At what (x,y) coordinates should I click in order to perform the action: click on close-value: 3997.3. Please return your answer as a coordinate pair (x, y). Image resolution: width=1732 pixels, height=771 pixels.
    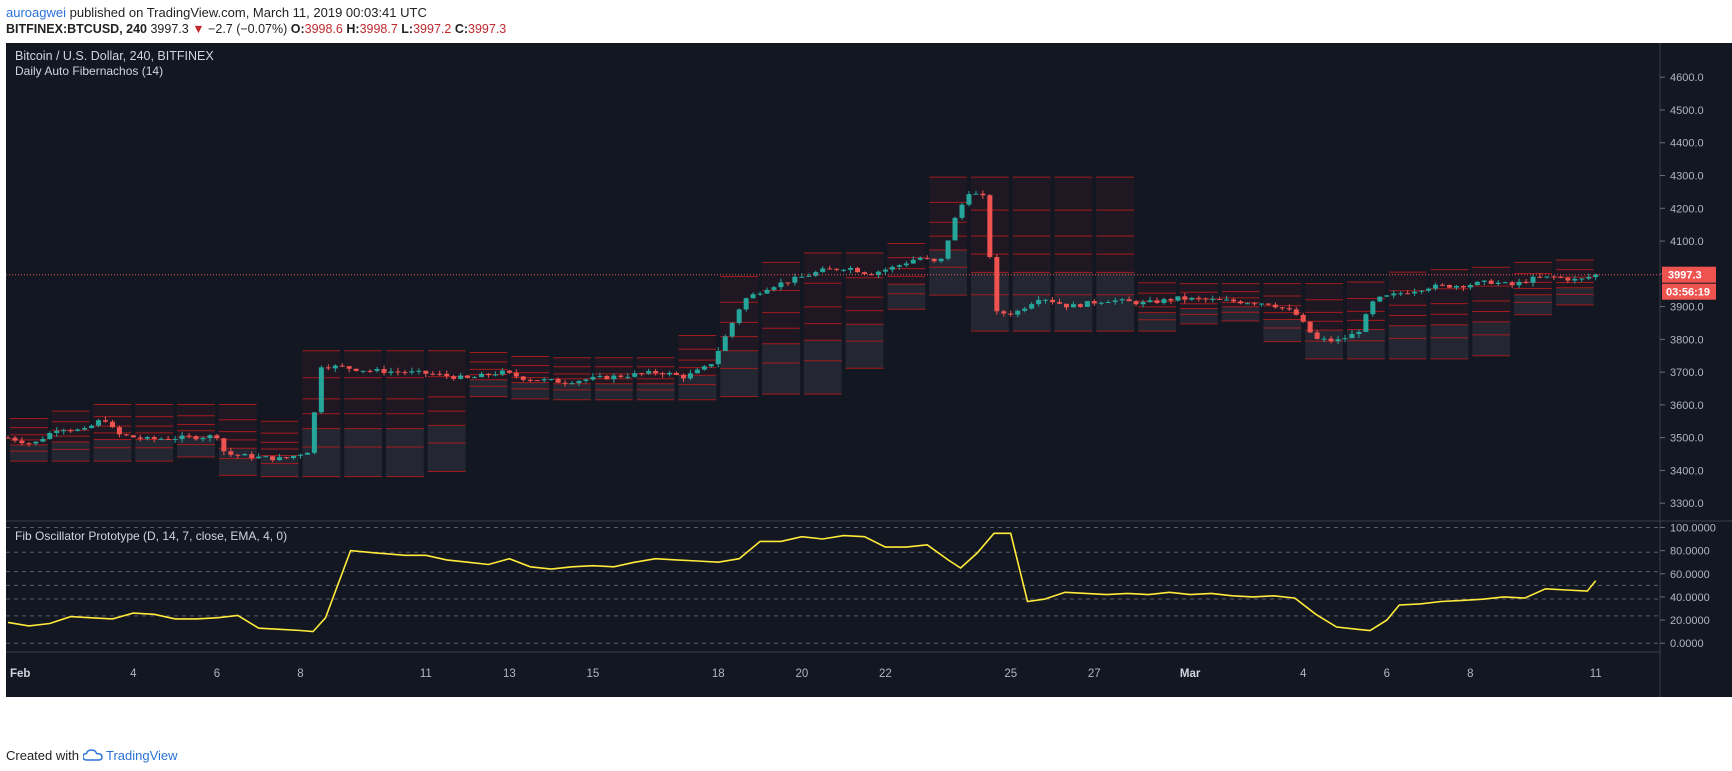
    Looking at the image, I should click on (487, 29).